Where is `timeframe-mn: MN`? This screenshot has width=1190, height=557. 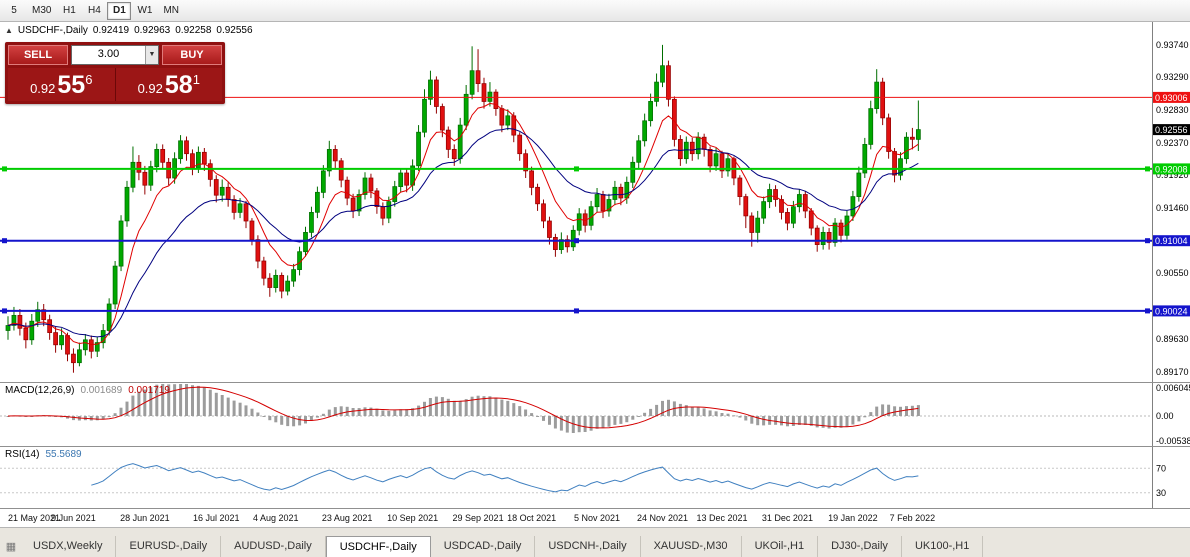
timeframe-mn: MN is located at coordinates (171, 10).